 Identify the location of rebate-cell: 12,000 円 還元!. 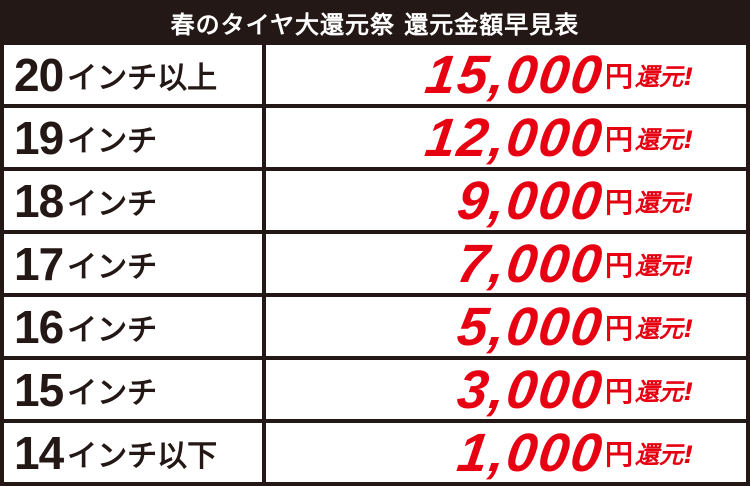
(506, 137).